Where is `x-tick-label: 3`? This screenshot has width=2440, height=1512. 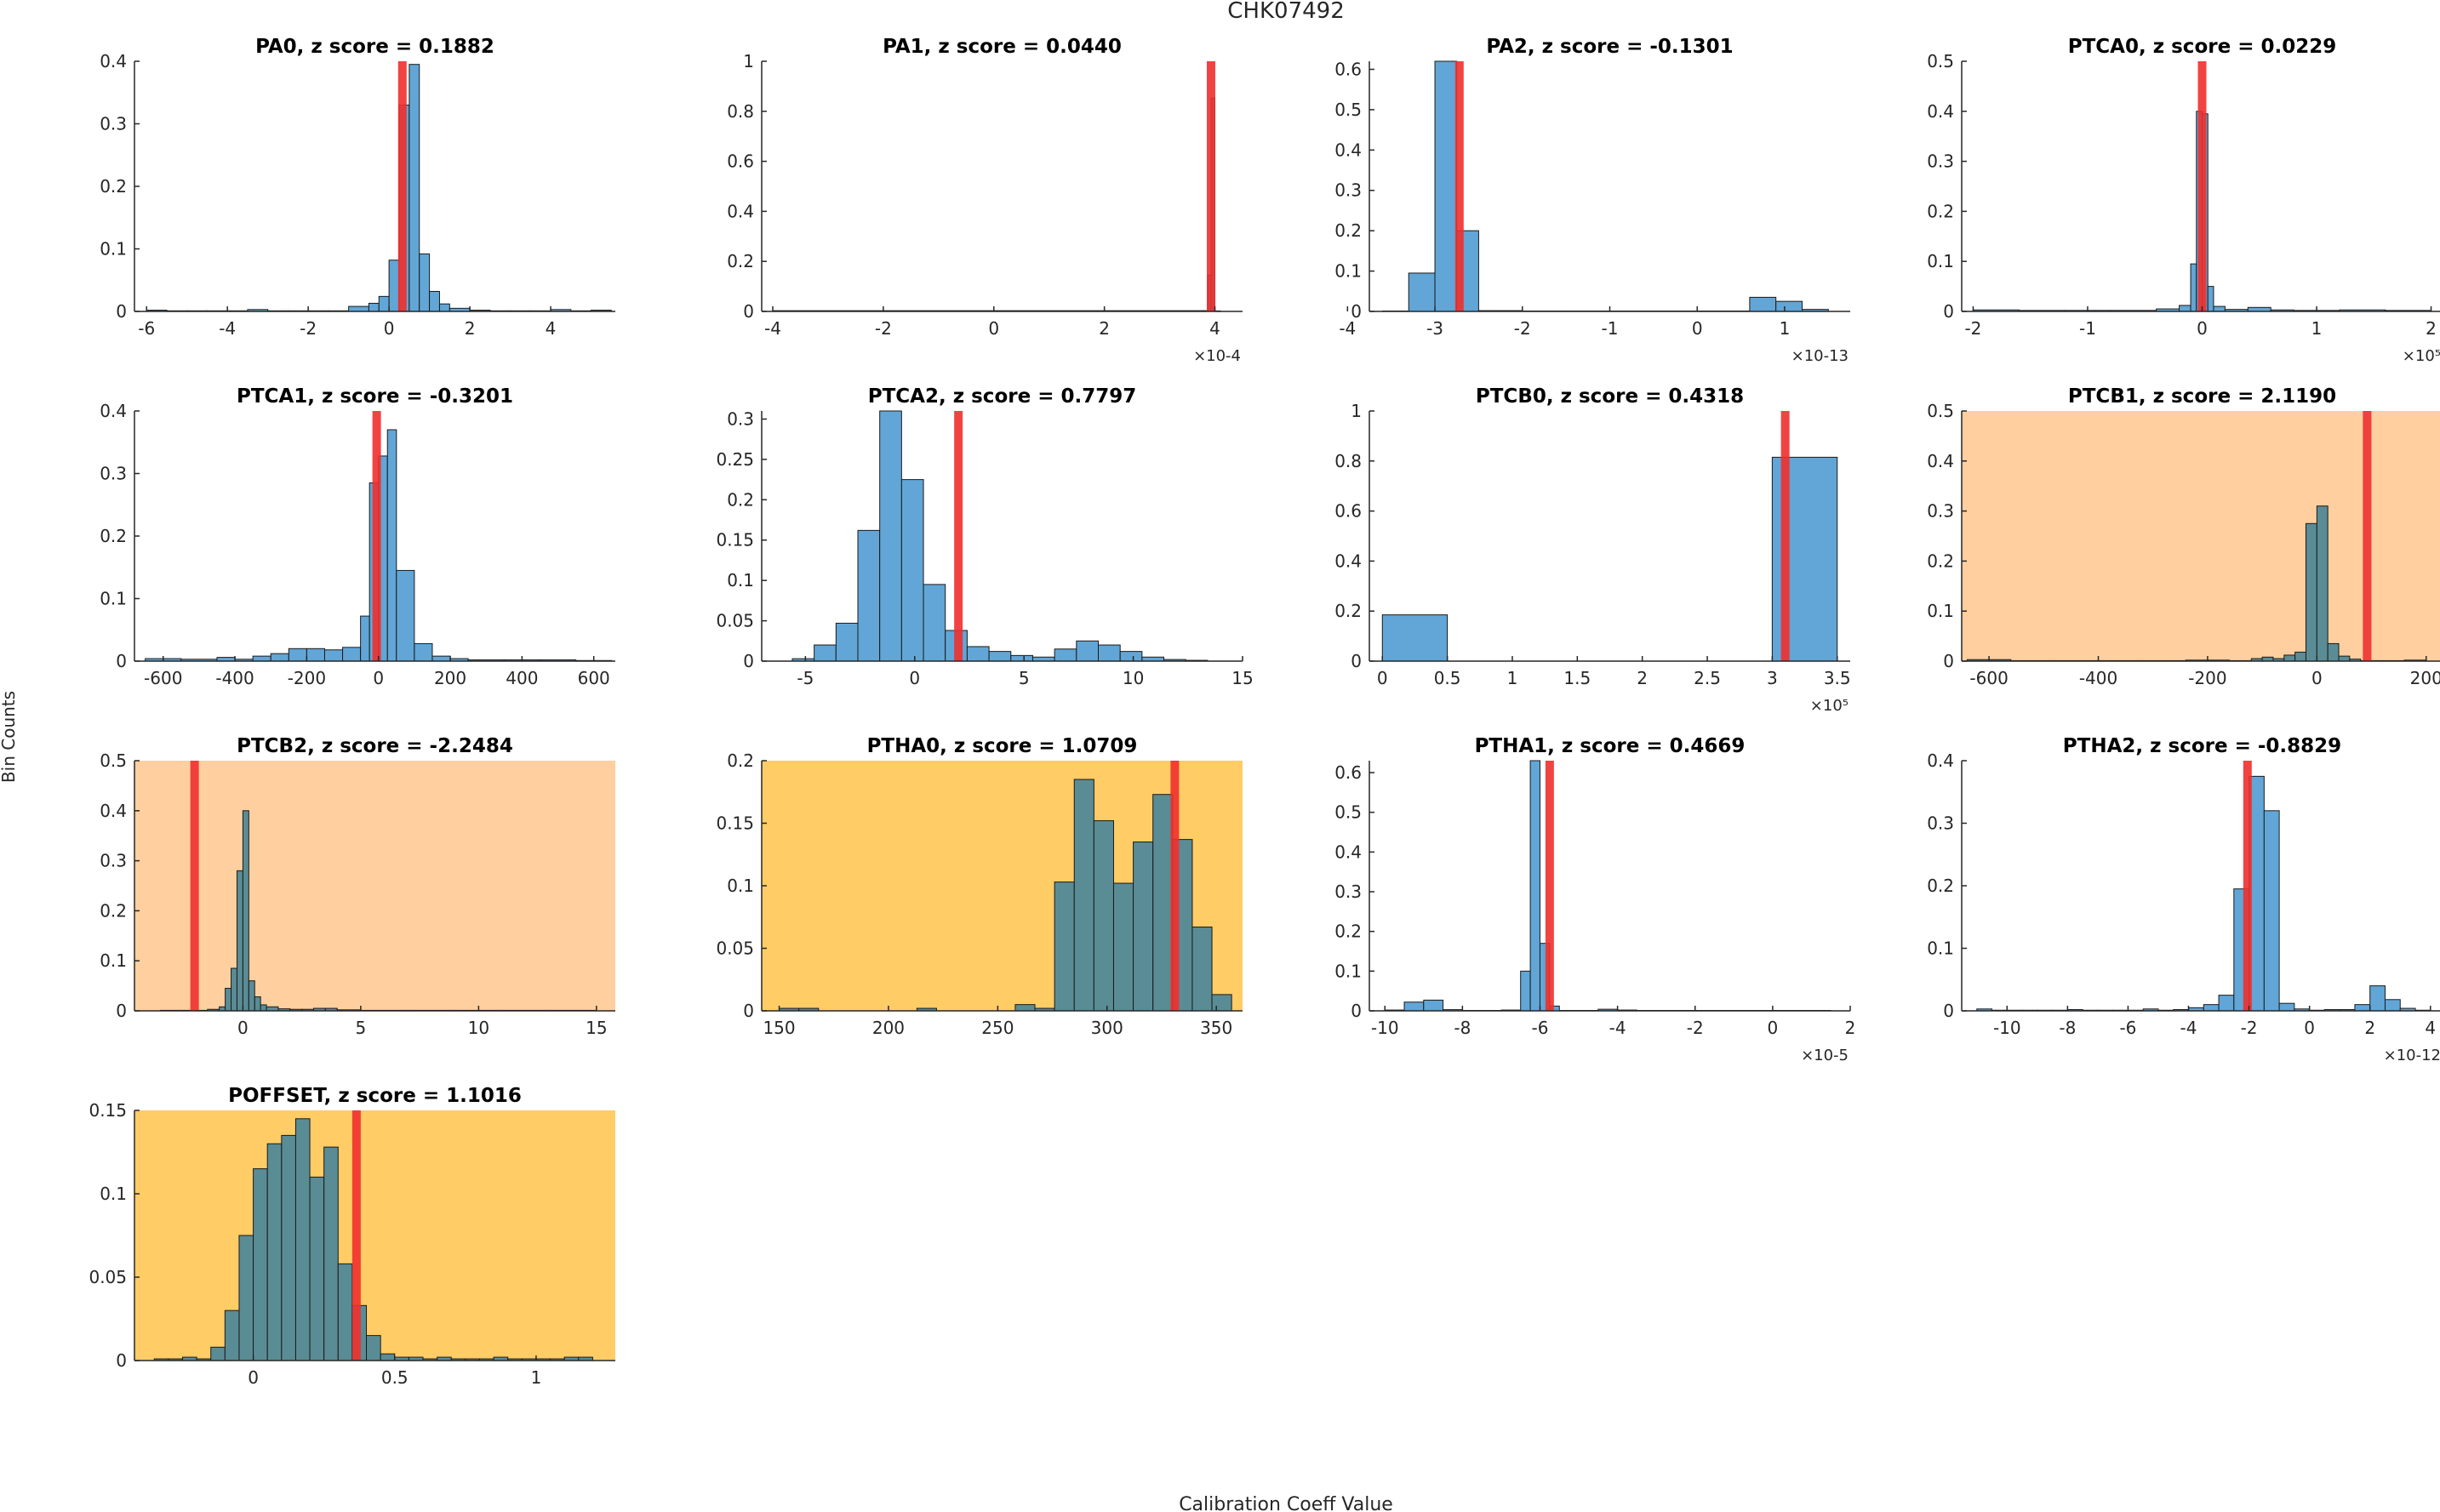 x-tick-label: 3 is located at coordinates (1772, 678).